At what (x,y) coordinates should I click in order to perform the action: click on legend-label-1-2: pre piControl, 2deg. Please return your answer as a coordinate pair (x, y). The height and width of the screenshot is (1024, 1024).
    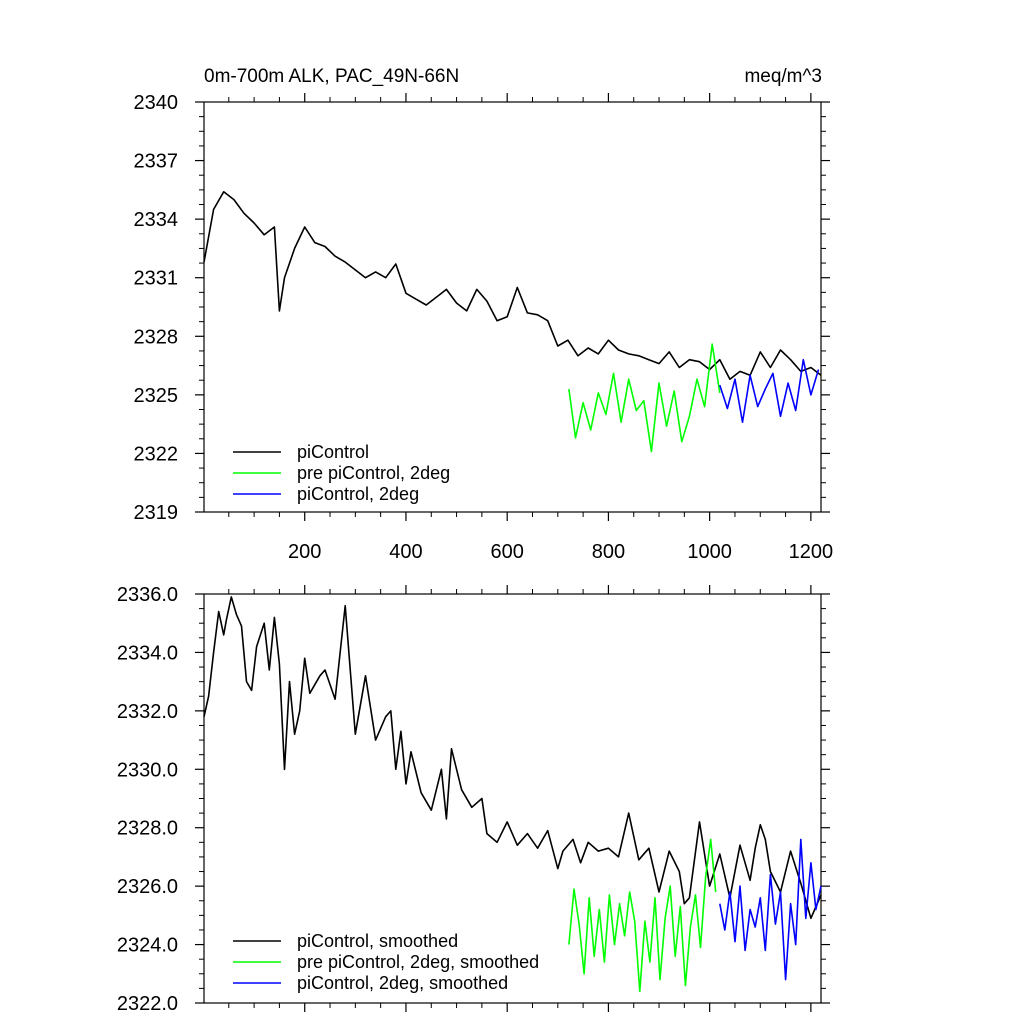
    Looking at the image, I should click on (373, 473).